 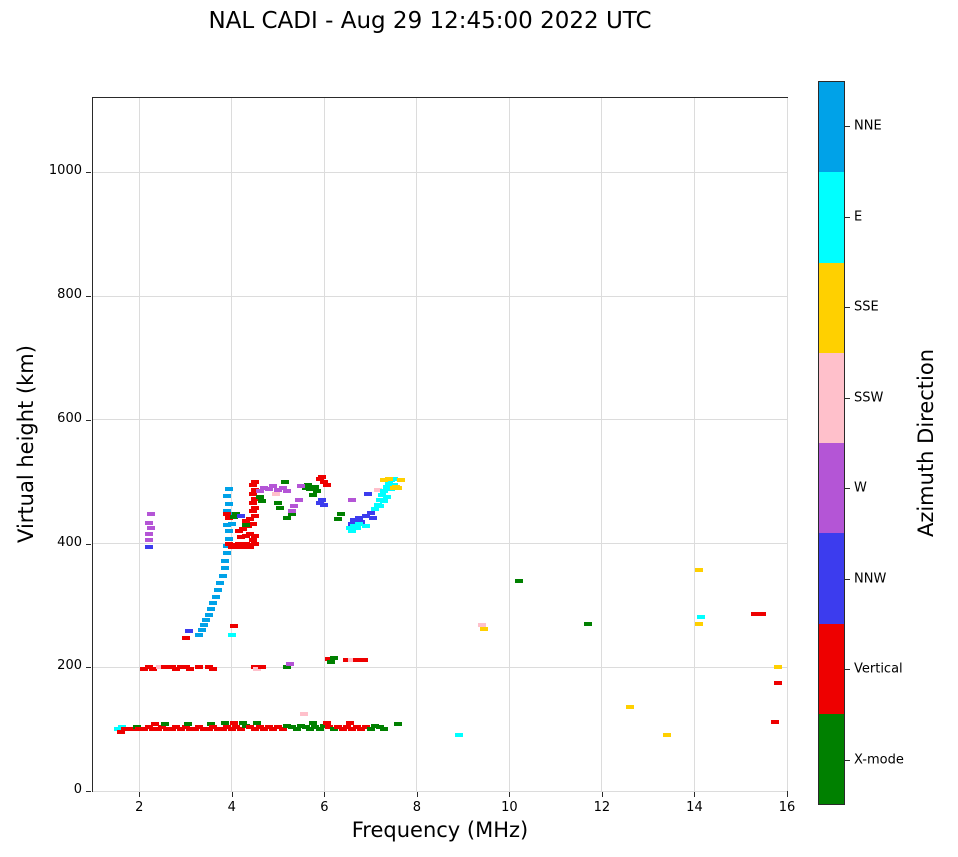 I want to click on x-axis-label: Frequency (MHz), so click(x=440, y=830).